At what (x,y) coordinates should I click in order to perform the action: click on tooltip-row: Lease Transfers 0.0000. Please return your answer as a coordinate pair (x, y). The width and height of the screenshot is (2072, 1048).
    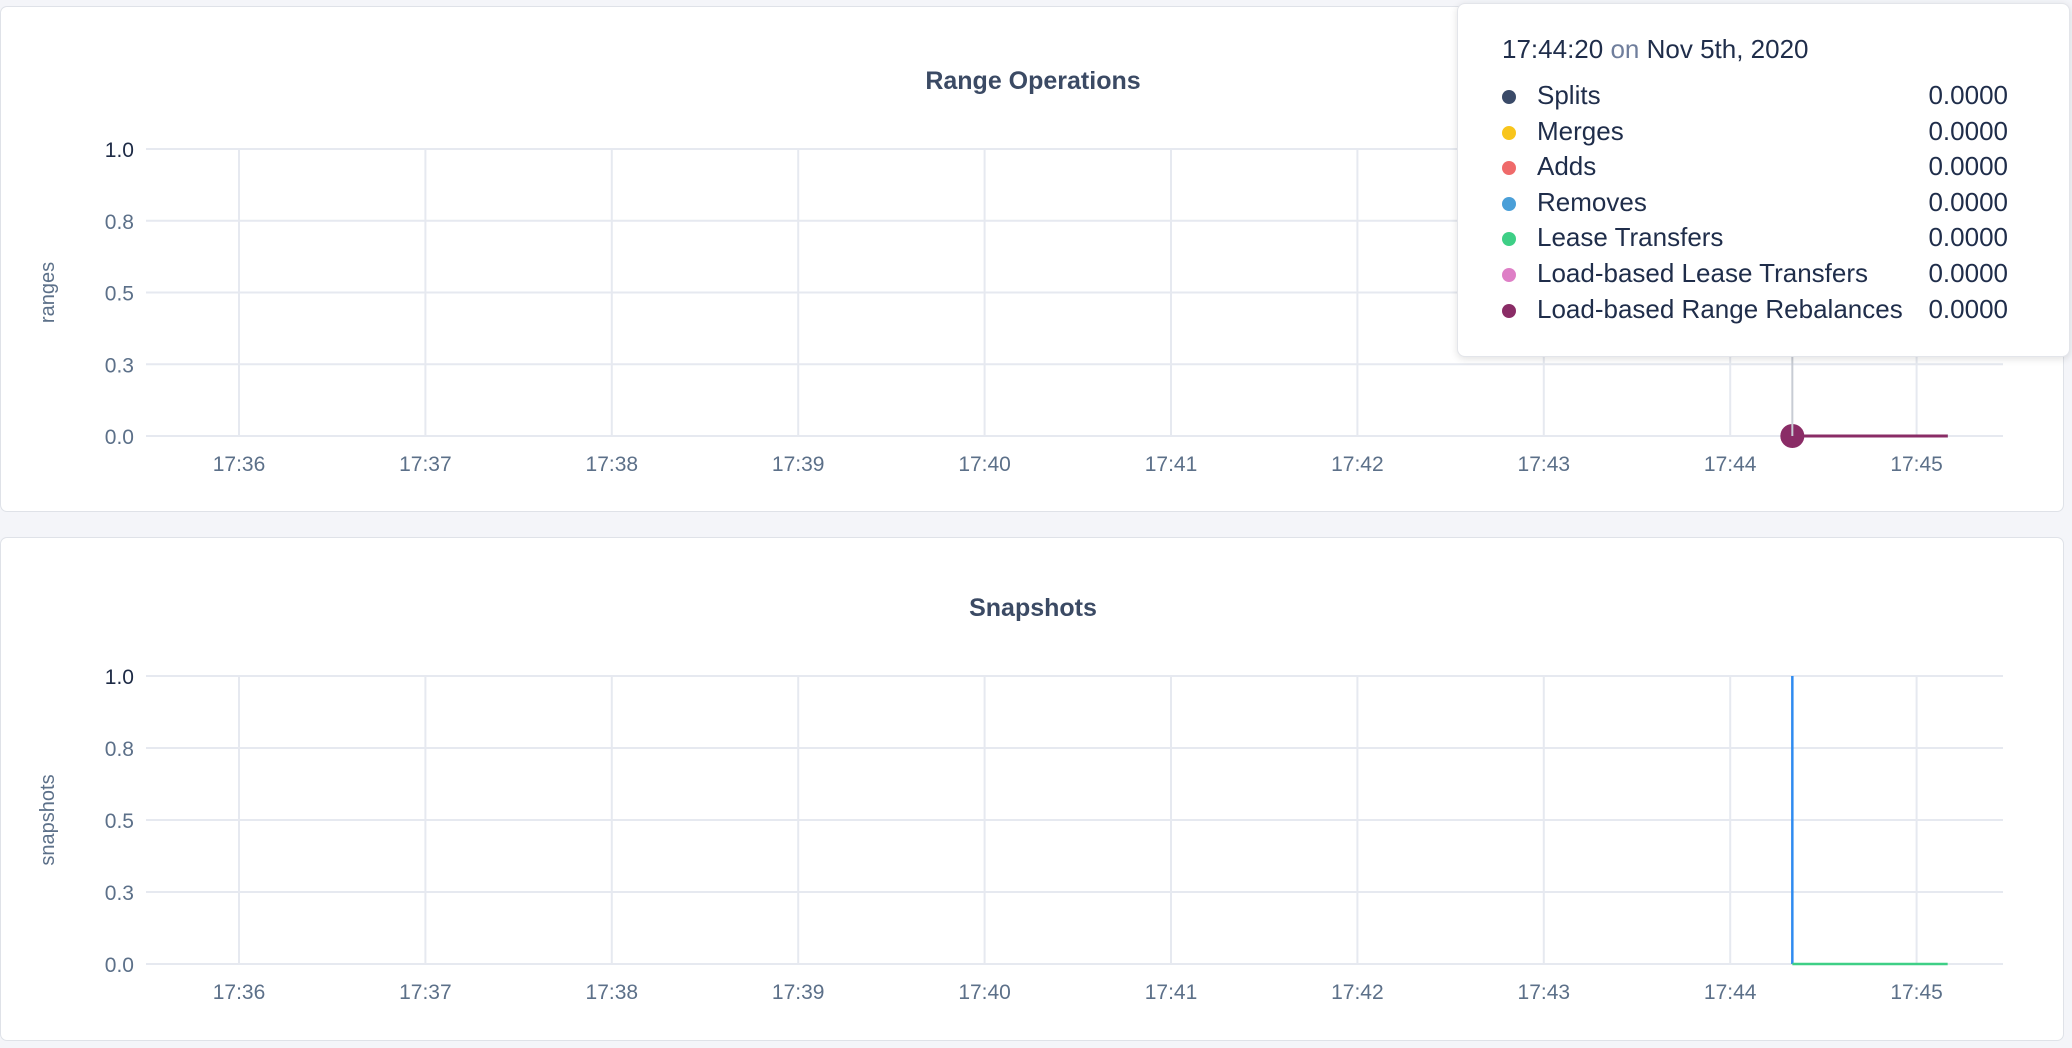
    Looking at the image, I should click on (1777, 239).